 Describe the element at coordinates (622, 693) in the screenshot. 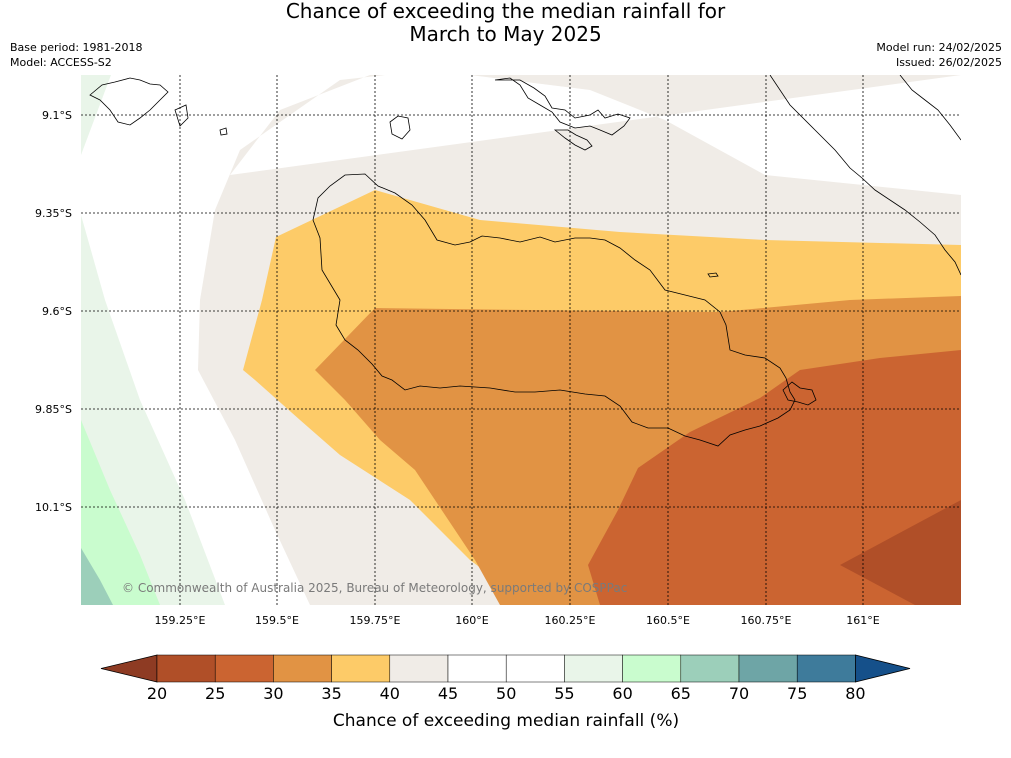

I see `colorbar-tick-label: 60` at that location.